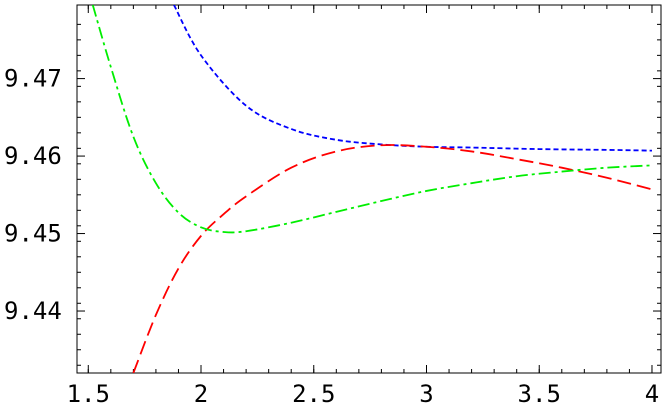  Describe the element at coordinates (33, 311) in the screenshot. I see `y-tick-label: 9.44` at that location.